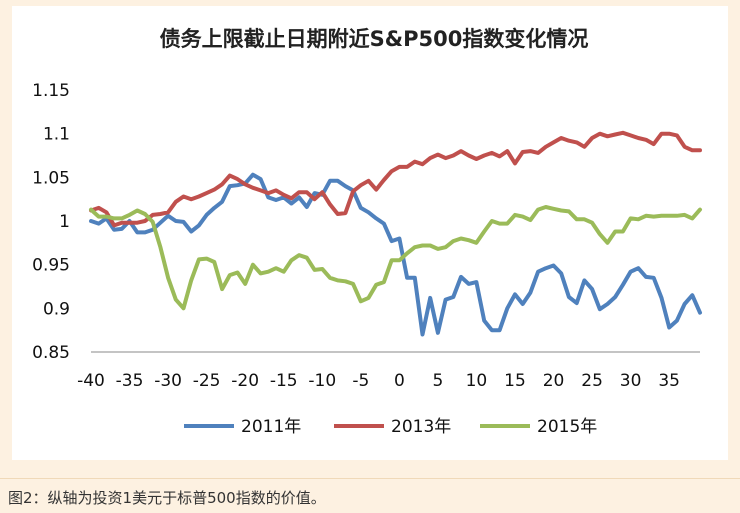 Image resolution: width=740 pixels, height=513 pixels. What do you see at coordinates (567, 427) in the screenshot?
I see `legend-label-2015: 2015年` at bounding box center [567, 427].